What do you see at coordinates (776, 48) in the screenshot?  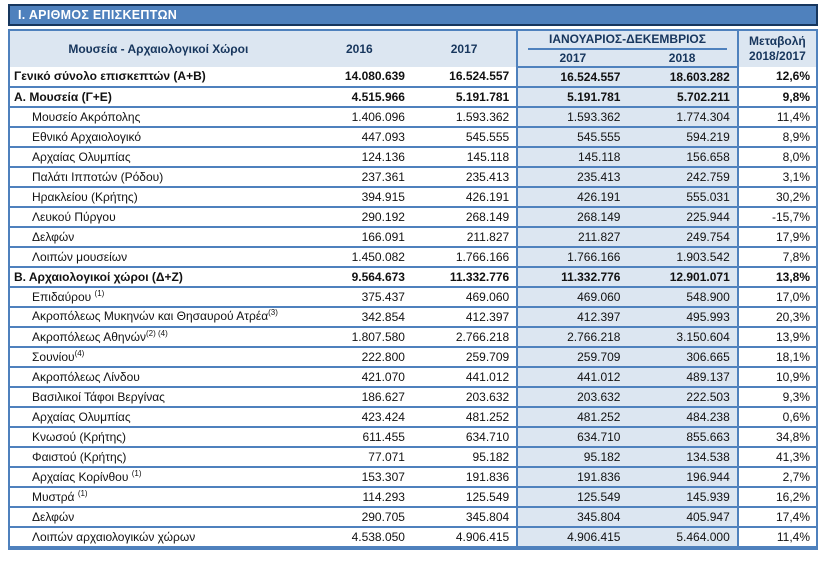 I see `column-header-change: Μεταβολή 2018/2017` at bounding box center [776, 48].